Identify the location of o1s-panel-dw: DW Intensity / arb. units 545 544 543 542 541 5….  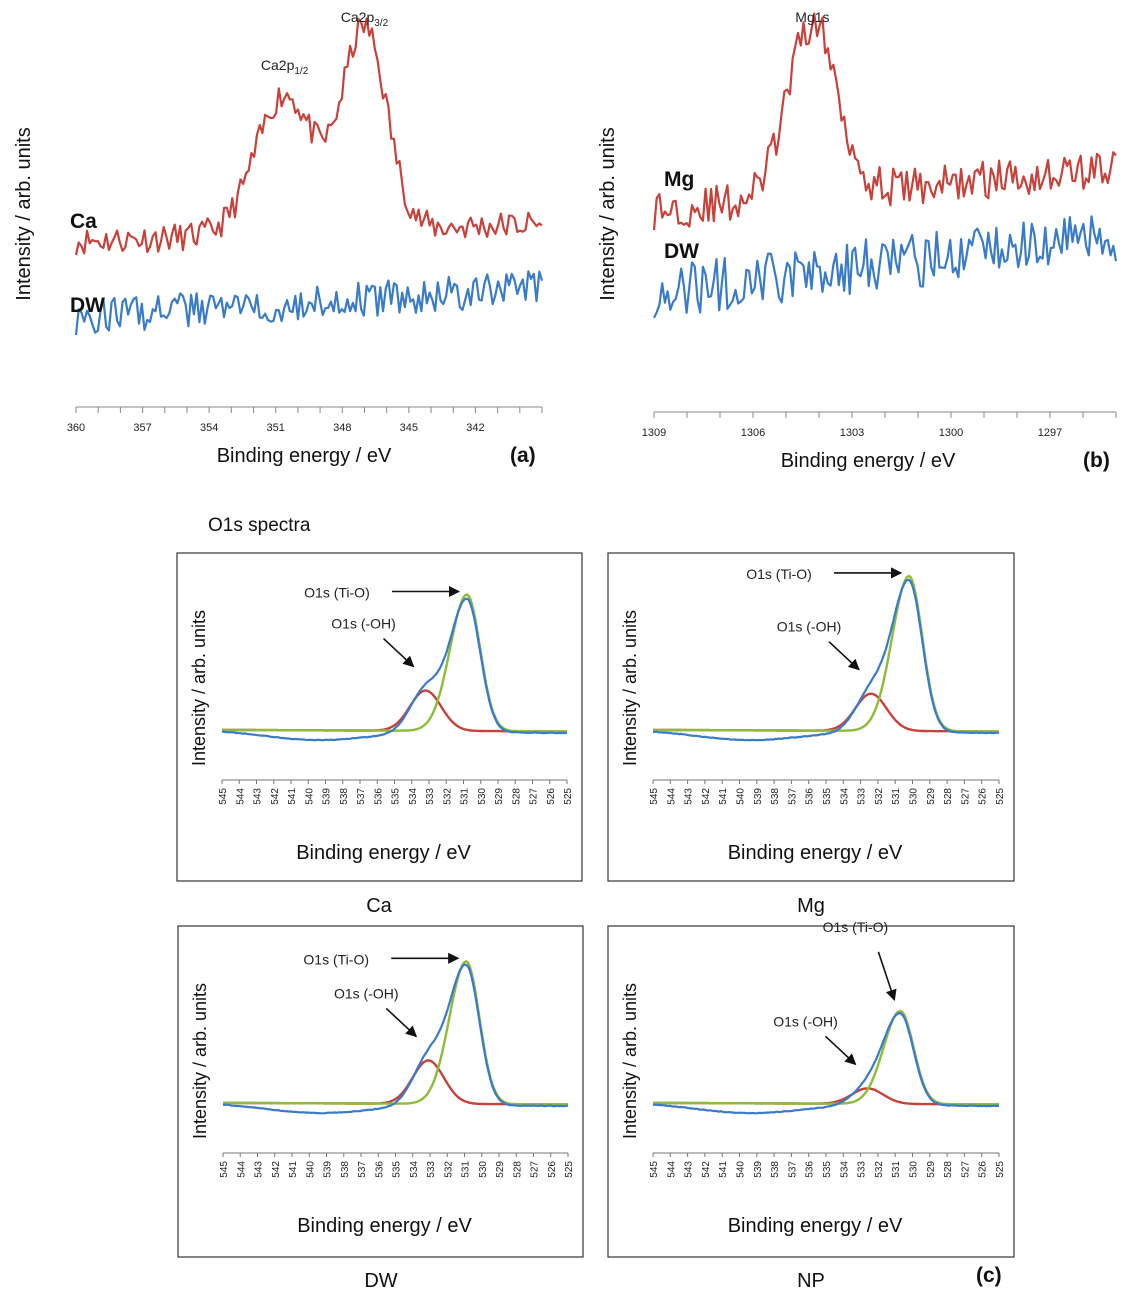
(380, 1107).